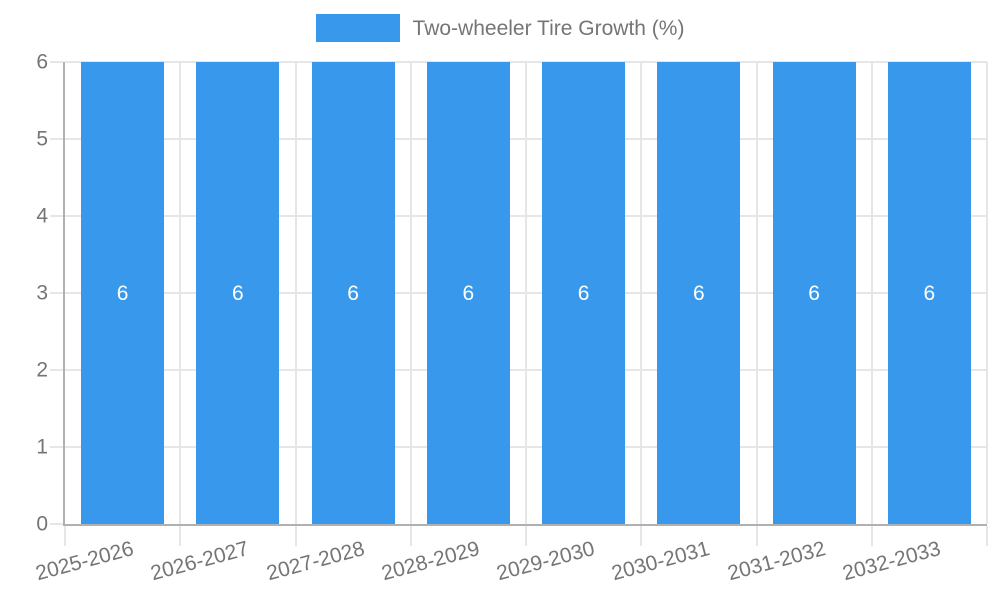 Image resolution: width=1000 pixels, height=600 pixels. What do you see at coordinates (431, 561) in the screenshot?
I see `x-axis-label: 2028-2029` at bounding box center [431, 561].